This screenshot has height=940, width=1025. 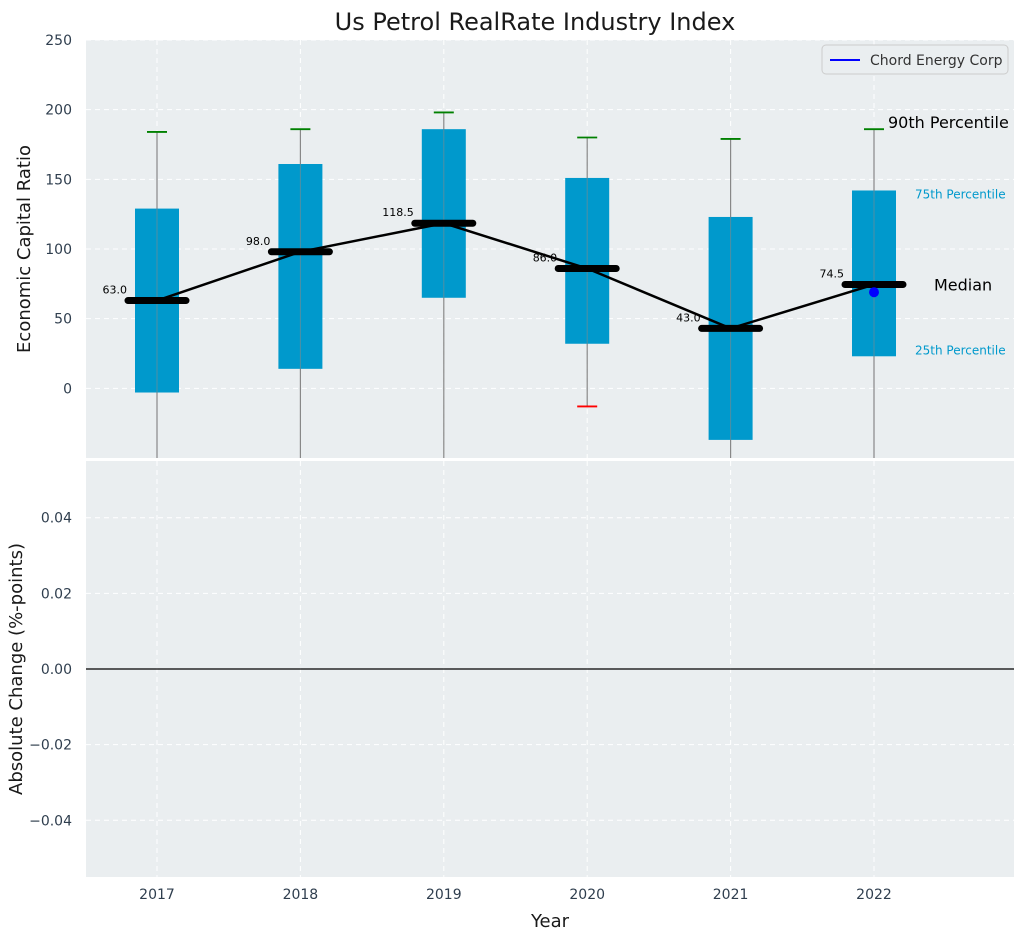 What do you see at coordinates (688, 317) in the screenshot?
I see `median-label-2021: 43.0` at bounding box center [688, 317].